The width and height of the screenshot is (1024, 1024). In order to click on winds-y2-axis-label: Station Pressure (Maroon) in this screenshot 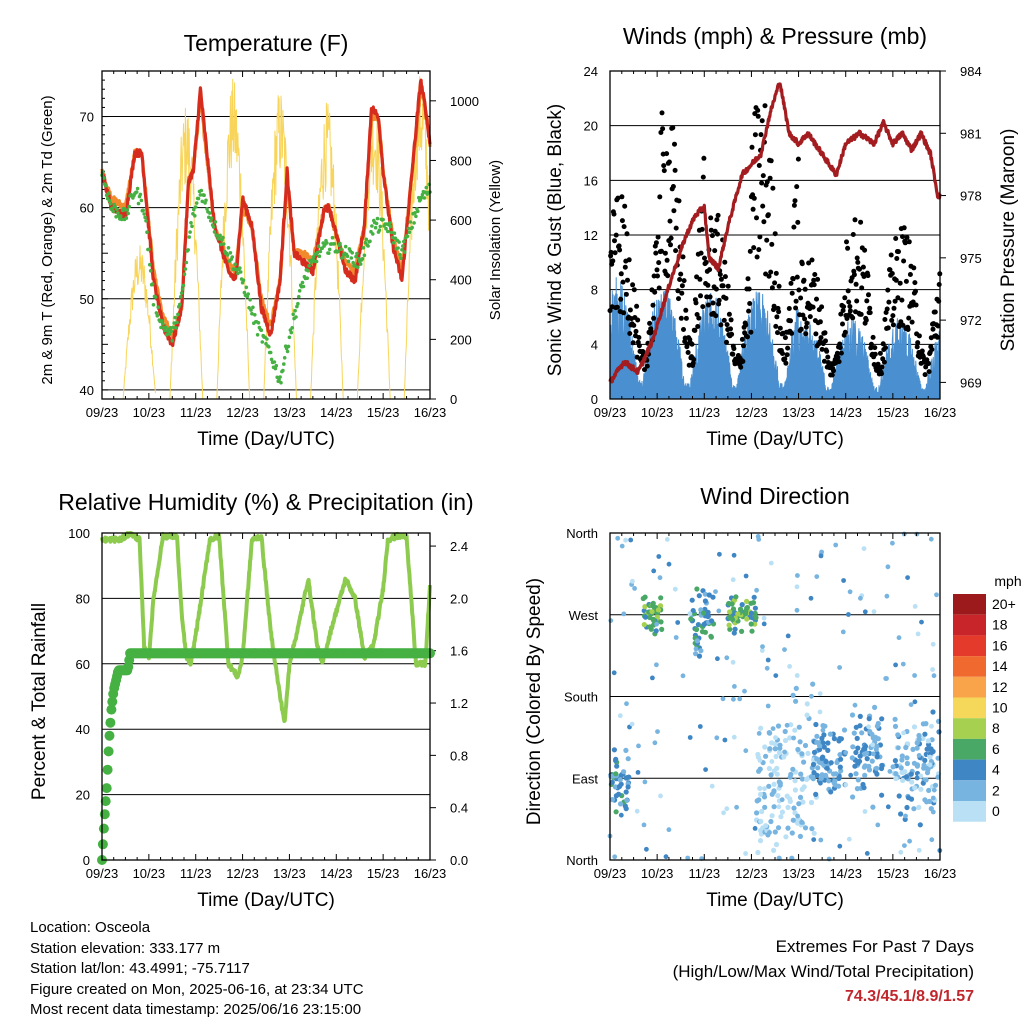, I will do `click(1008, 240)`.